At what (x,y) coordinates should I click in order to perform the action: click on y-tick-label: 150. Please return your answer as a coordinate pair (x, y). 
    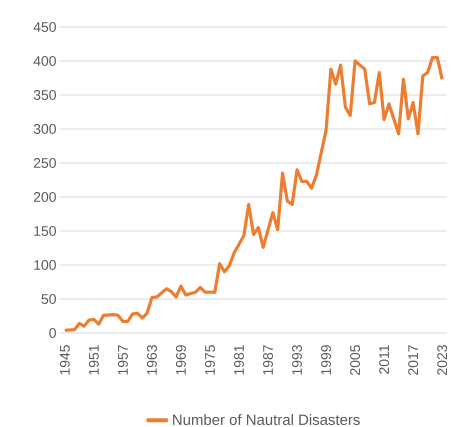
    Looking at the image, I should click on (45, 231).